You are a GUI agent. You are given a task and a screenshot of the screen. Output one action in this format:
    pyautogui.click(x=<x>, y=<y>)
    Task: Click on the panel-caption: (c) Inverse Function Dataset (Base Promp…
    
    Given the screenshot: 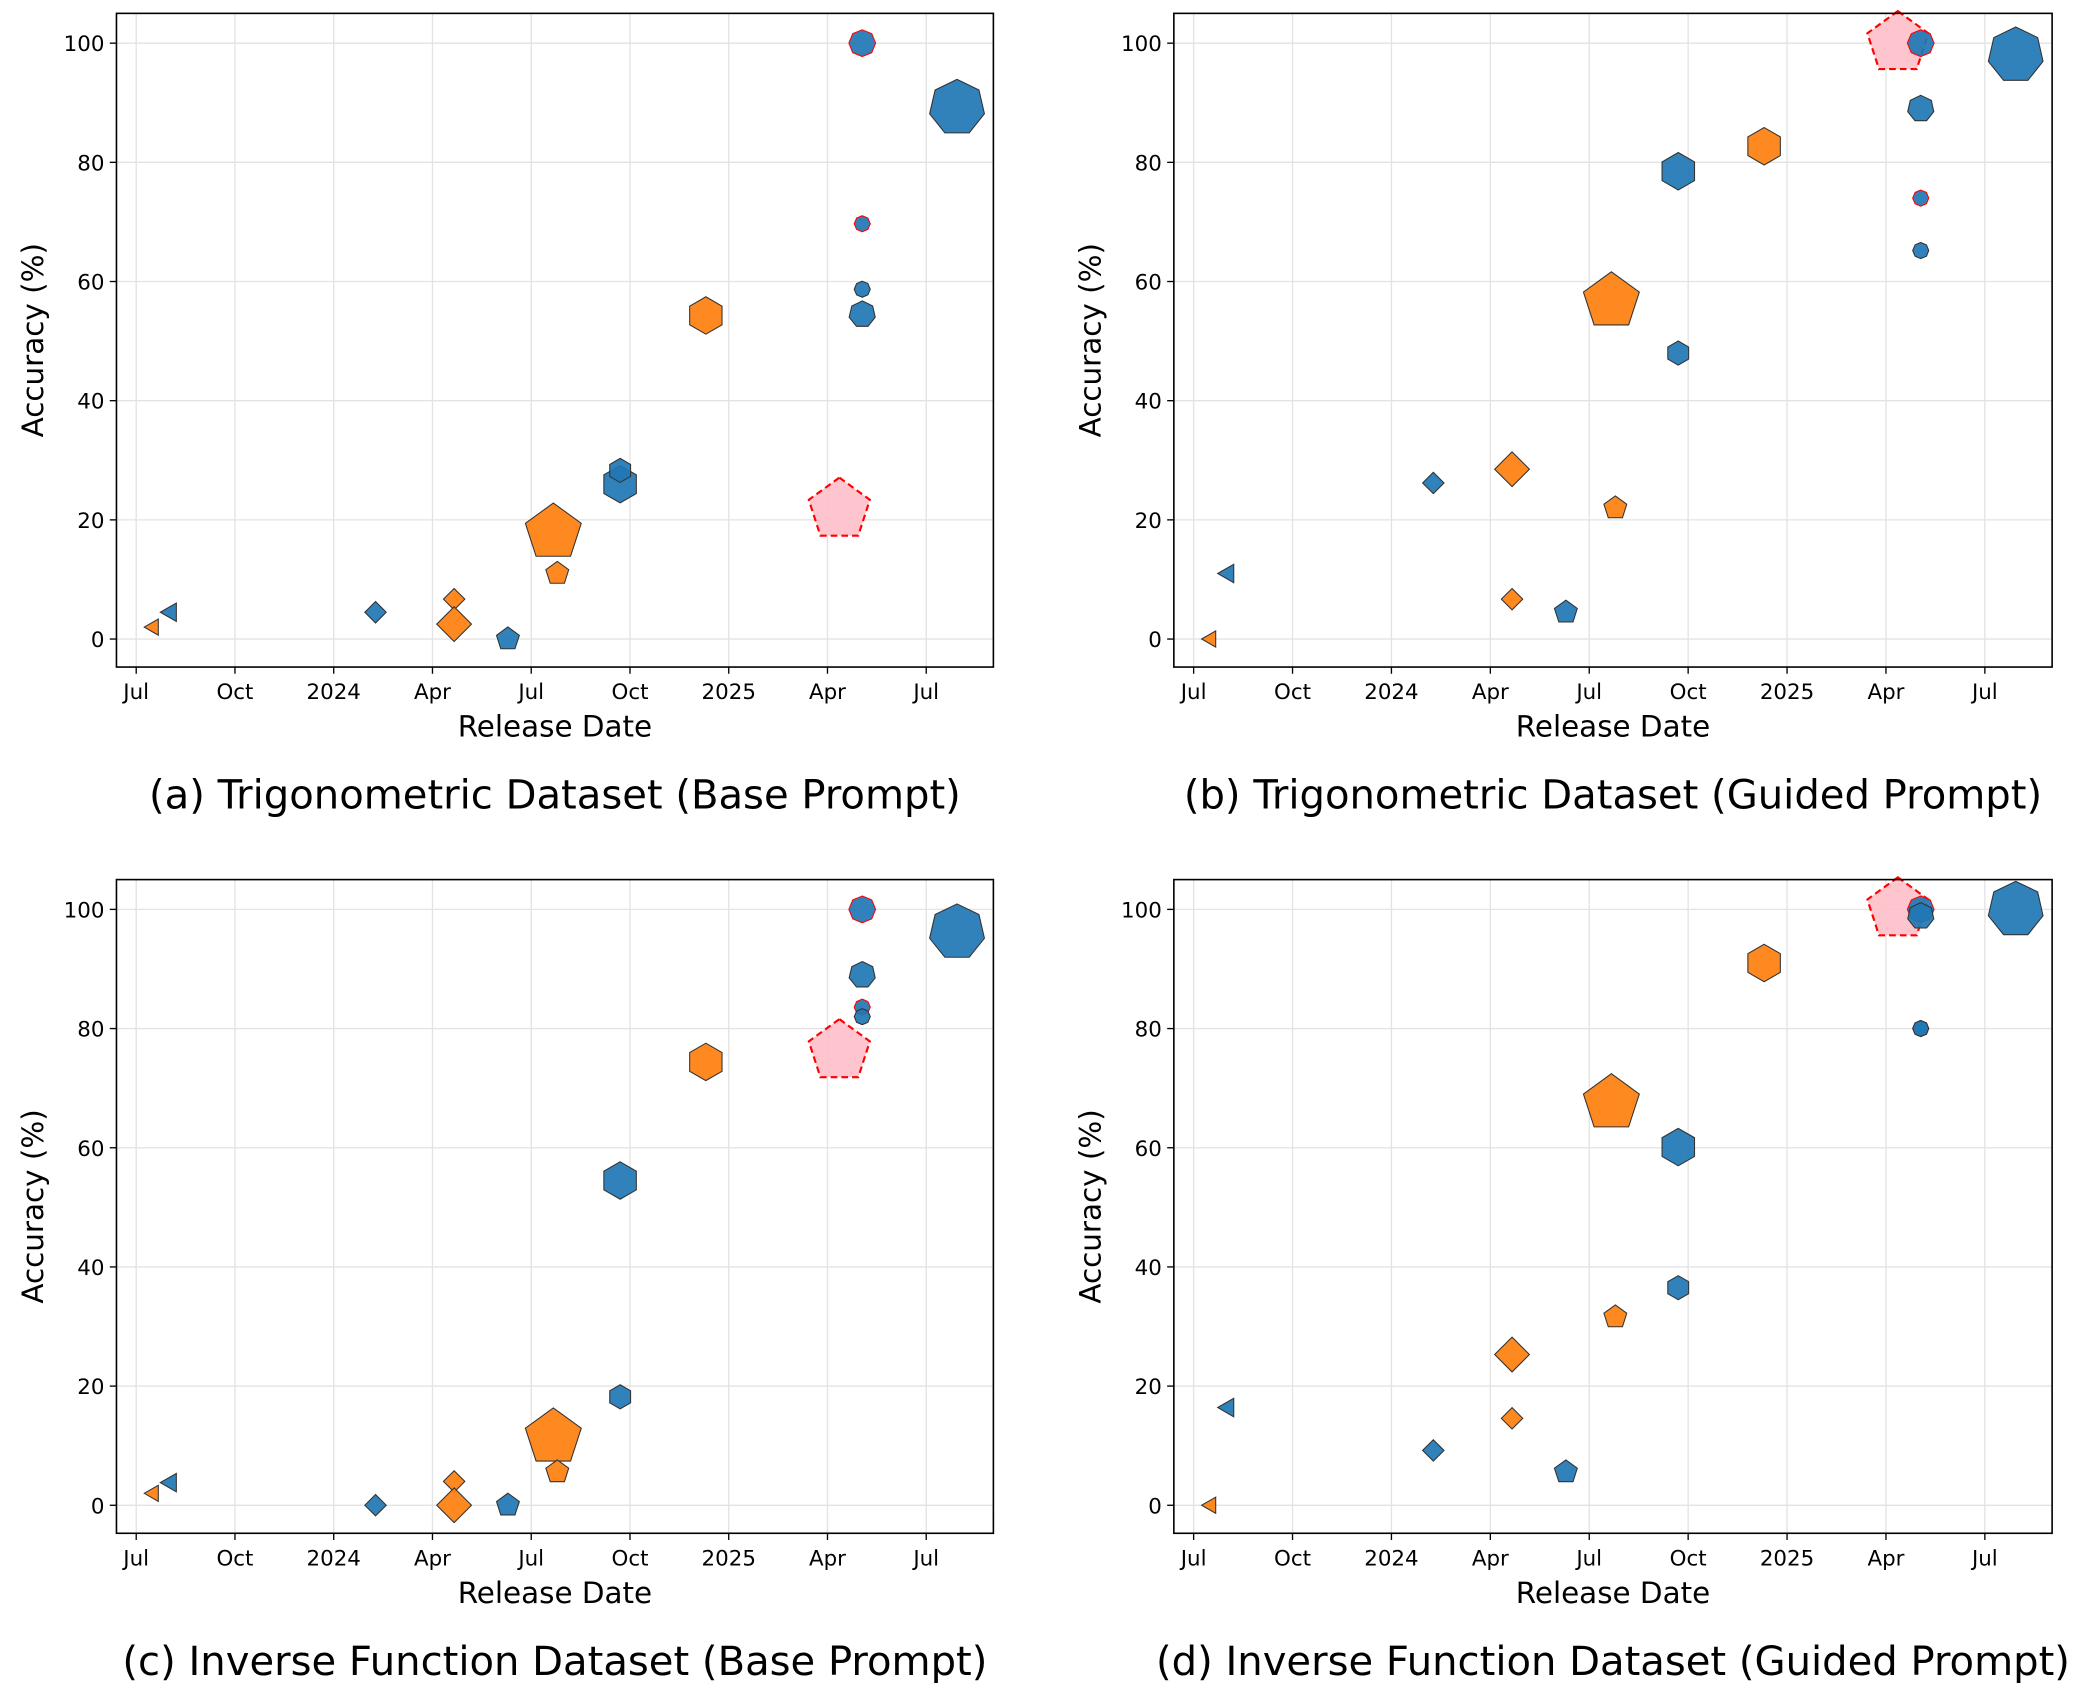 What is the action you would take?
    pyautogui.click(x=554, y=1661)
    